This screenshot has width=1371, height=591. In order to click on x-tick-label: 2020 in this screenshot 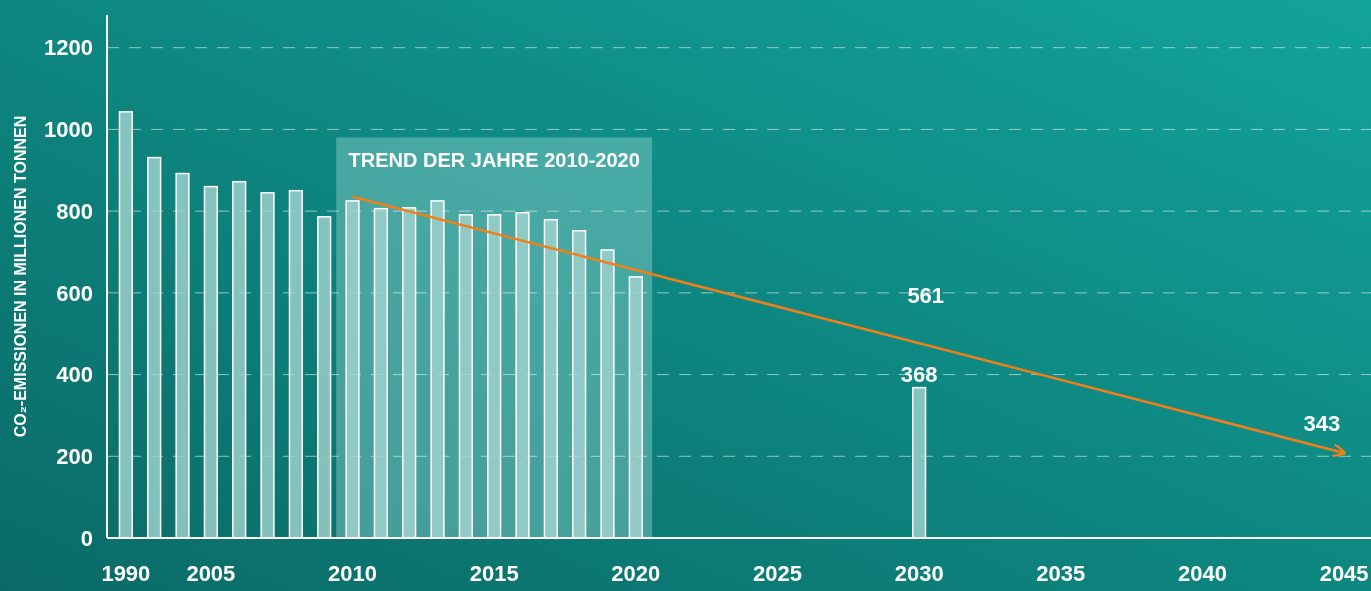, I will do `click(636, 573)`.